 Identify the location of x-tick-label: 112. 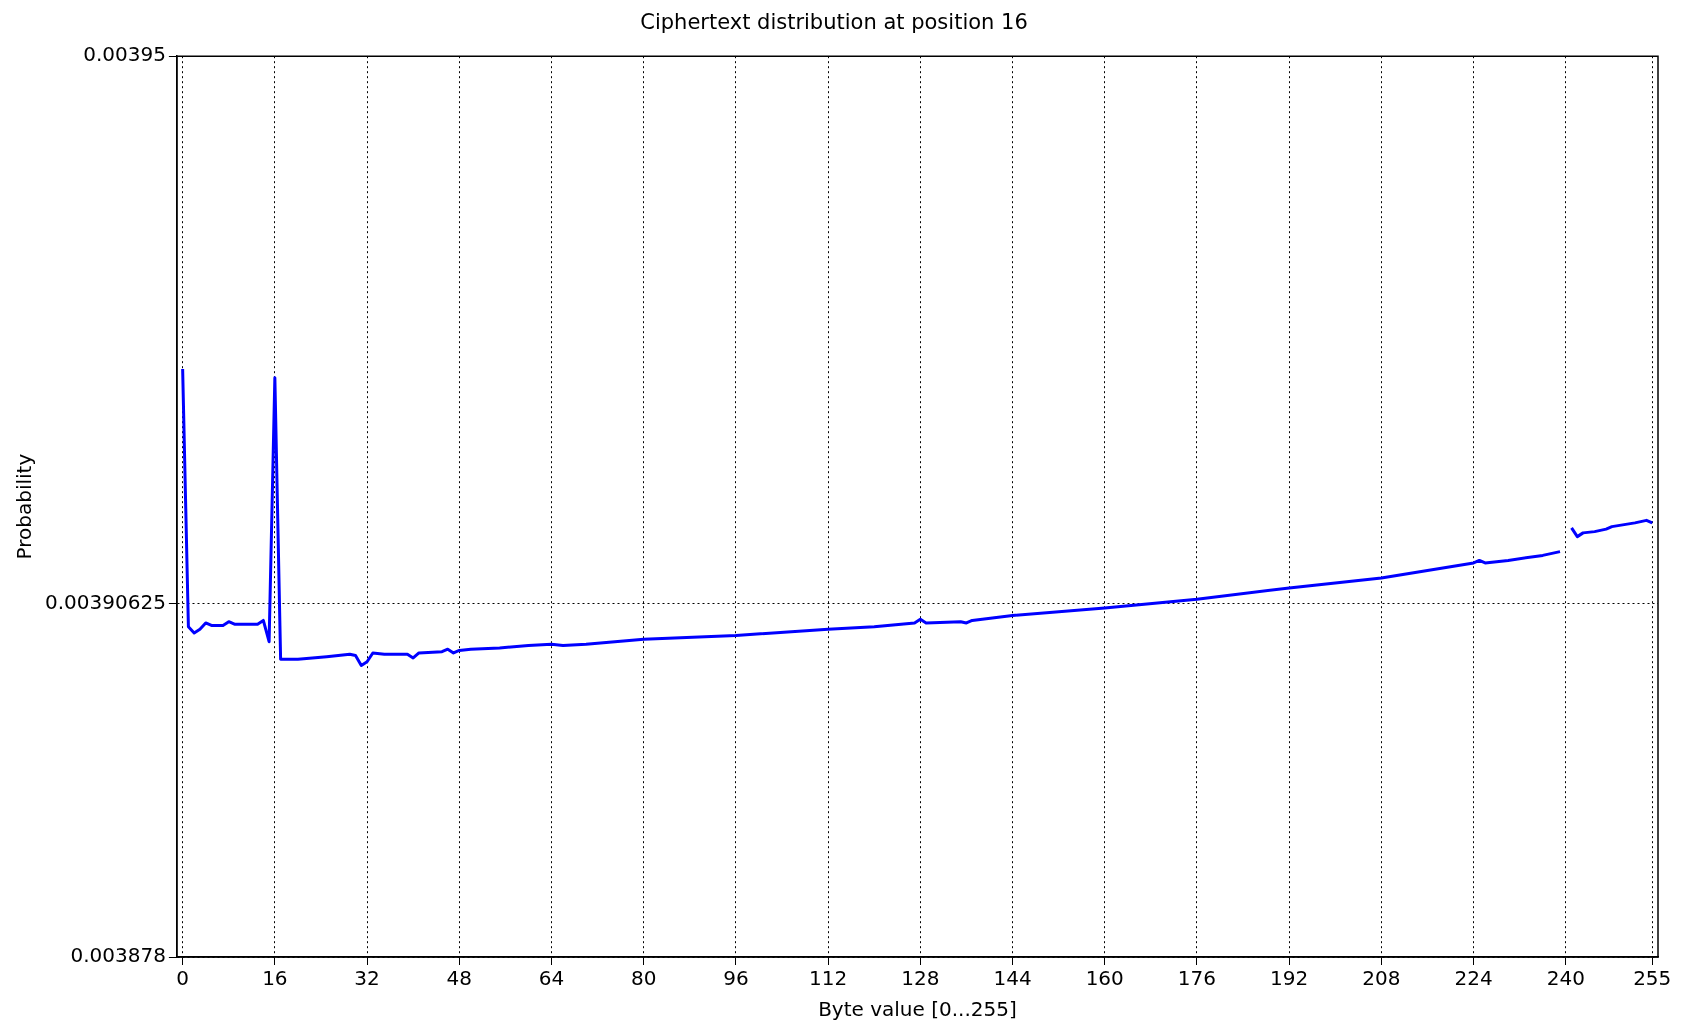
(828, 978).